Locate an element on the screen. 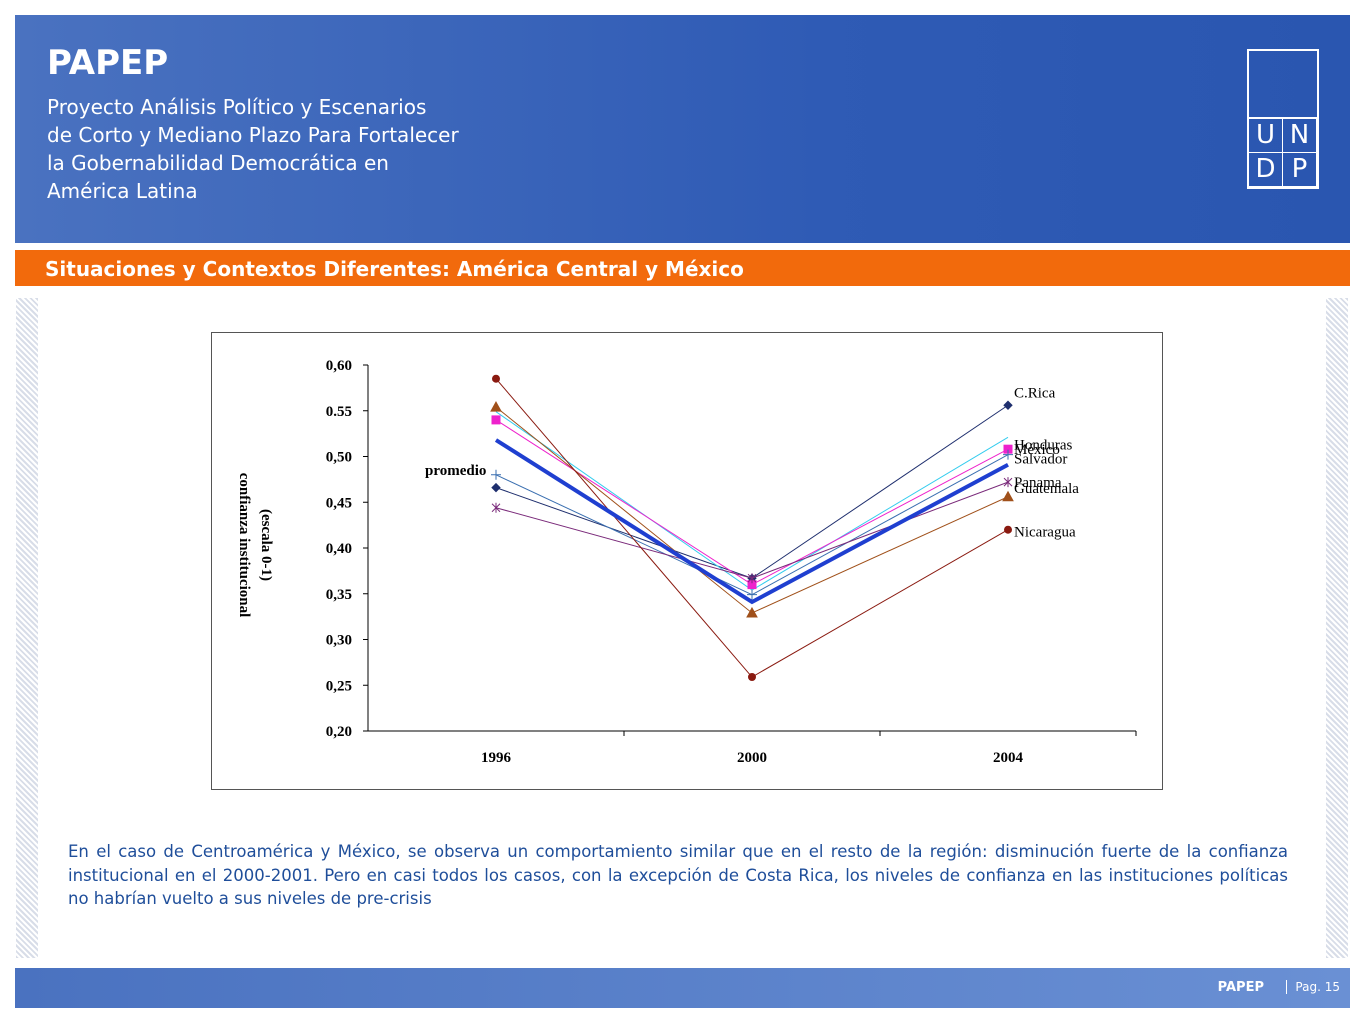  brand: PAPEP is located at coordinates (108, 63).